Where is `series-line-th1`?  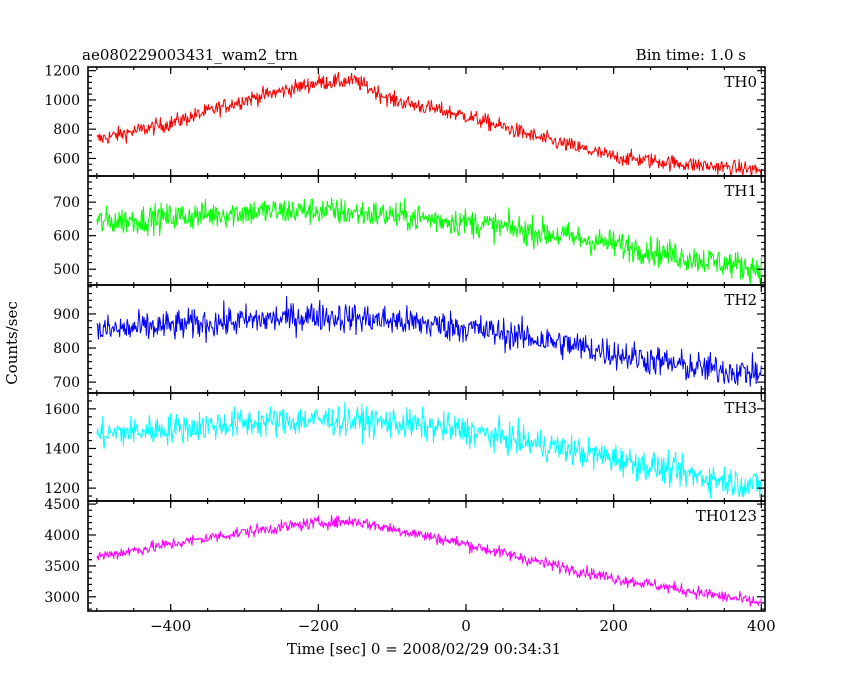
series-line-th1 is located at coordinates (429, 241).